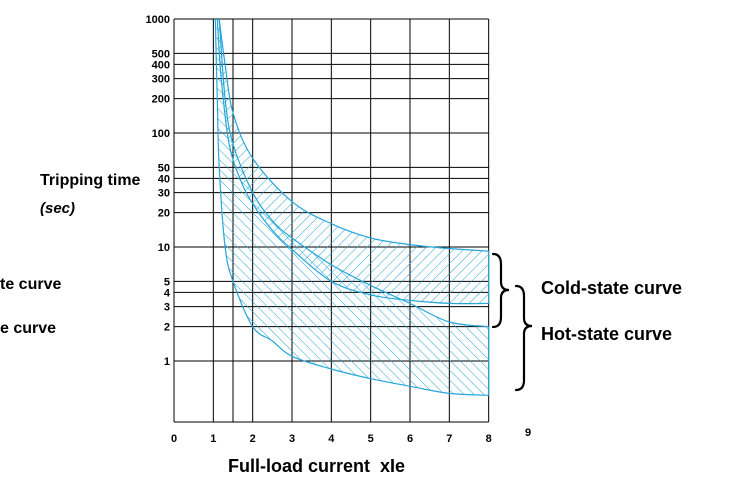 This screenshot has height=481, width=742. I want to click on x-tick-label: 8, so click(489, 439).